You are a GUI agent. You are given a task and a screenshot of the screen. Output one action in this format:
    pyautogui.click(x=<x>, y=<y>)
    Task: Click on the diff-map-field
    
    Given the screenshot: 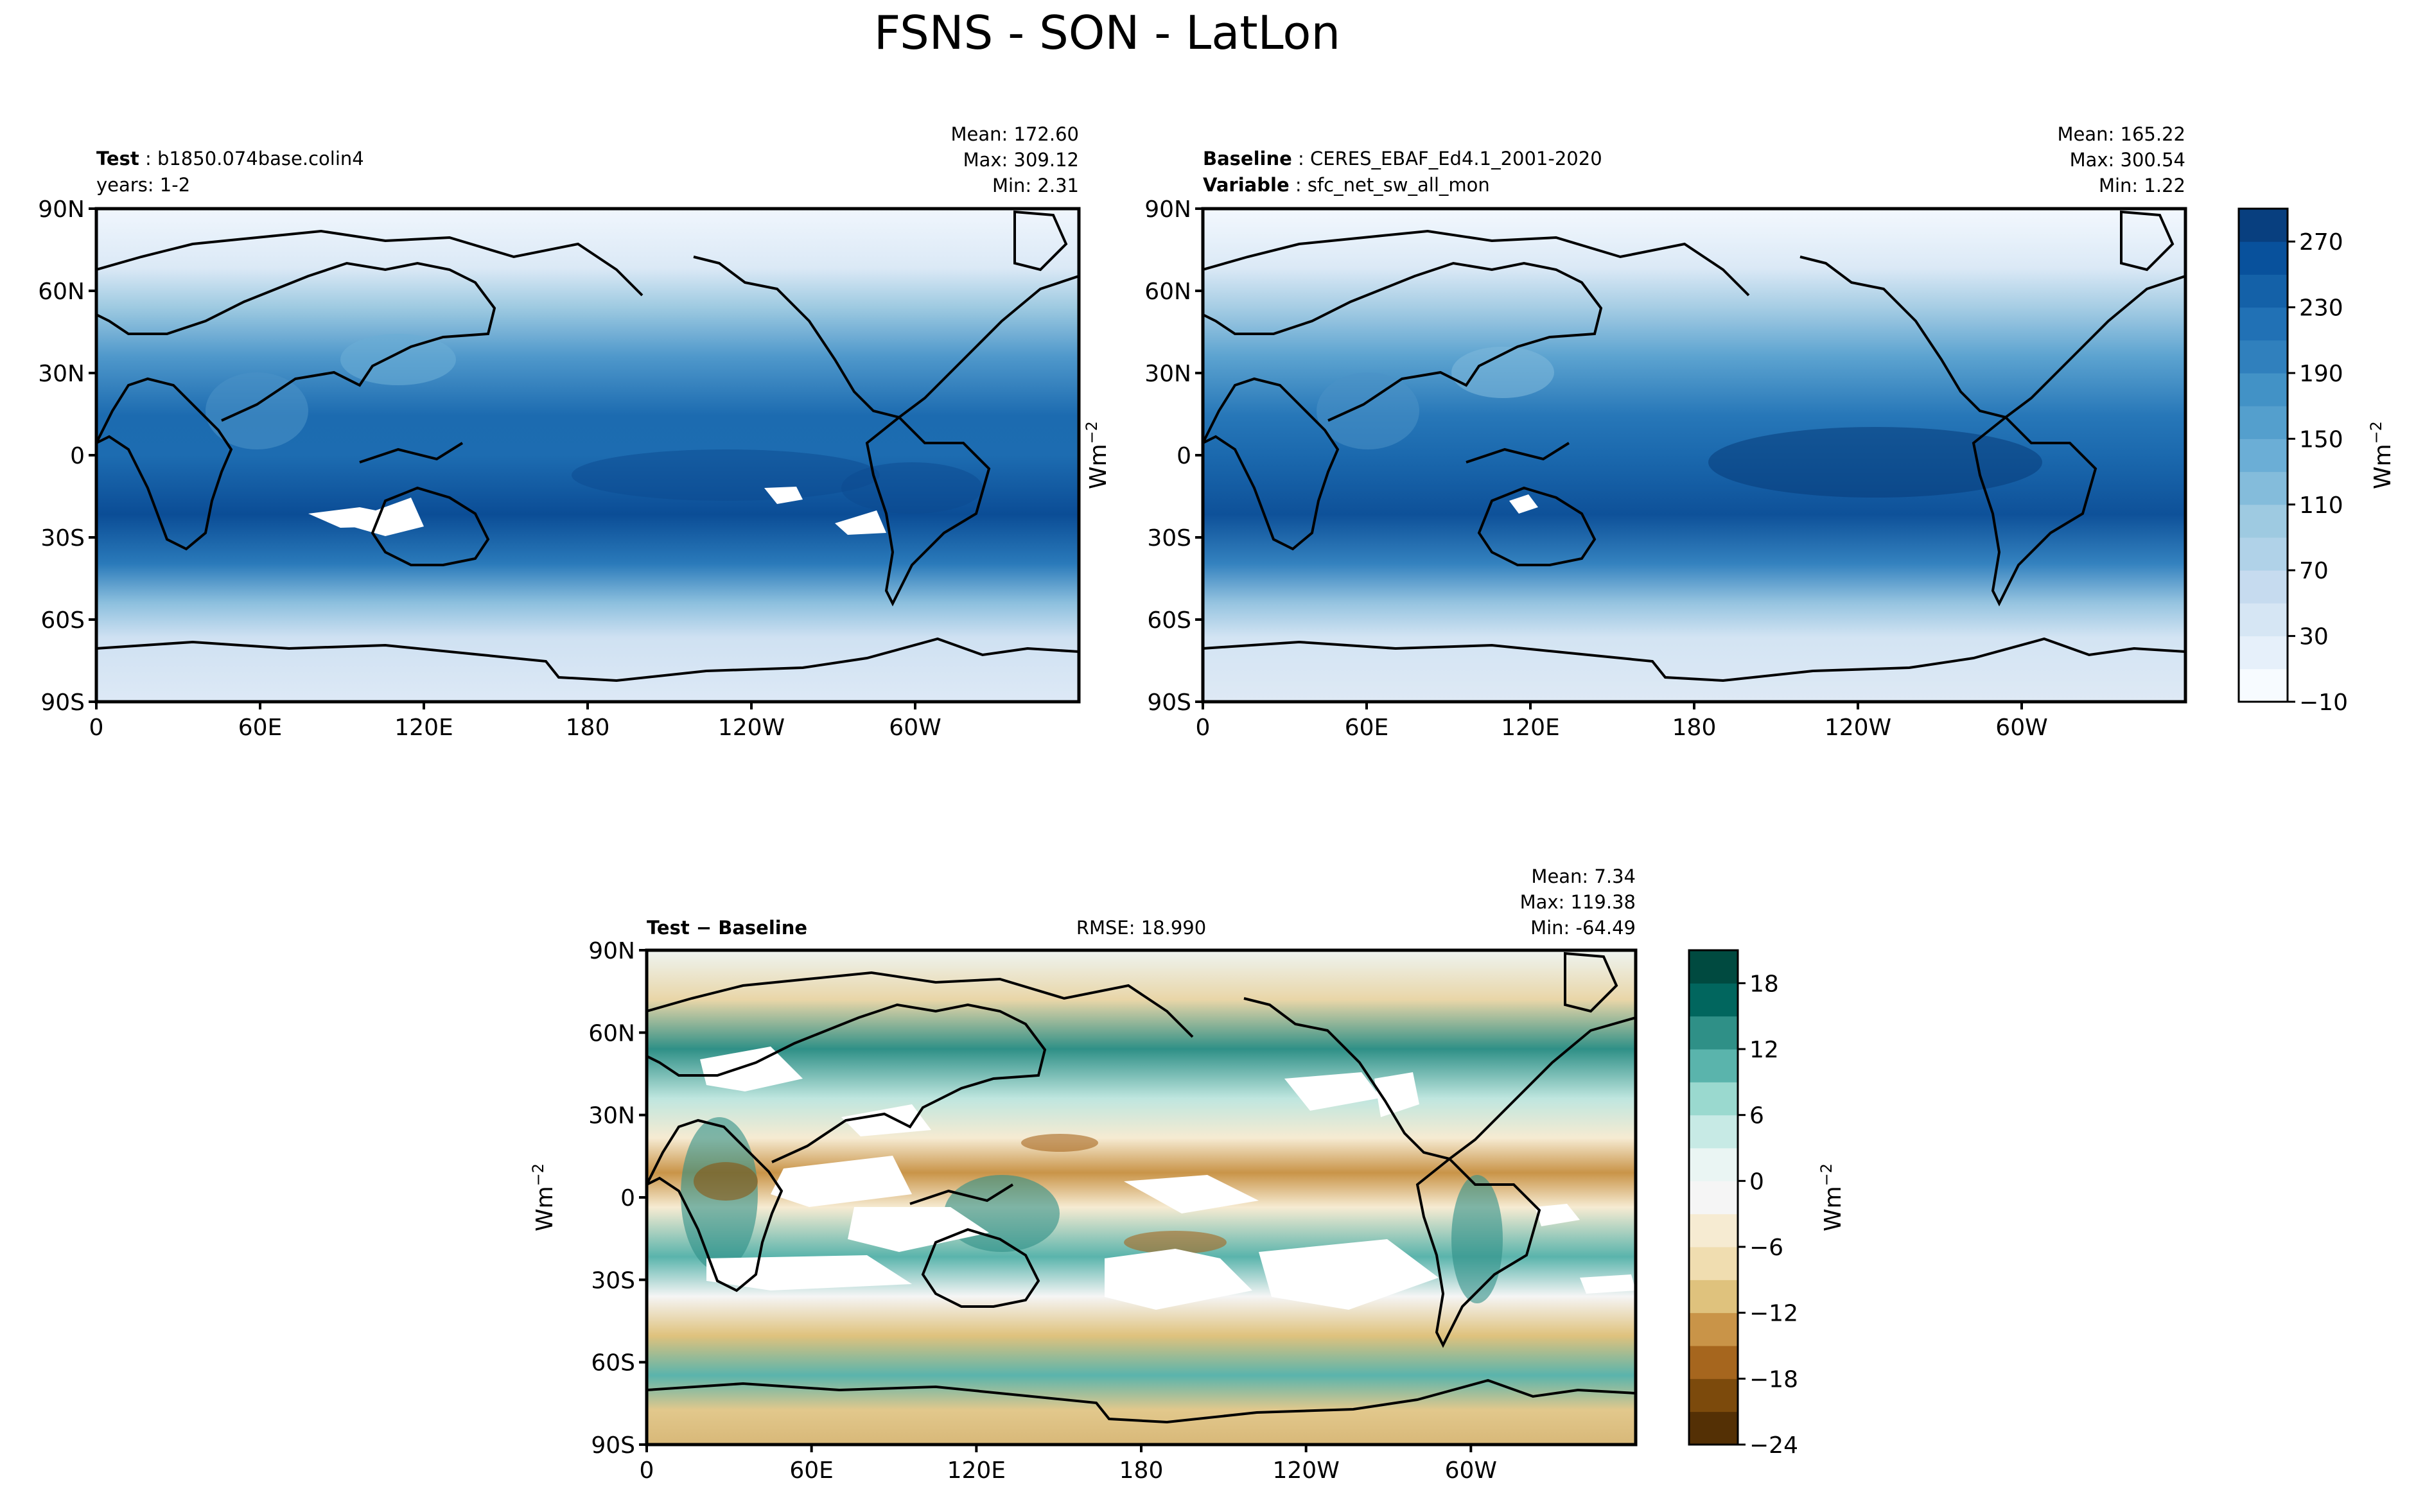 What is the action you would take?
    pyautogui.click(x=1141, y=1197)
    